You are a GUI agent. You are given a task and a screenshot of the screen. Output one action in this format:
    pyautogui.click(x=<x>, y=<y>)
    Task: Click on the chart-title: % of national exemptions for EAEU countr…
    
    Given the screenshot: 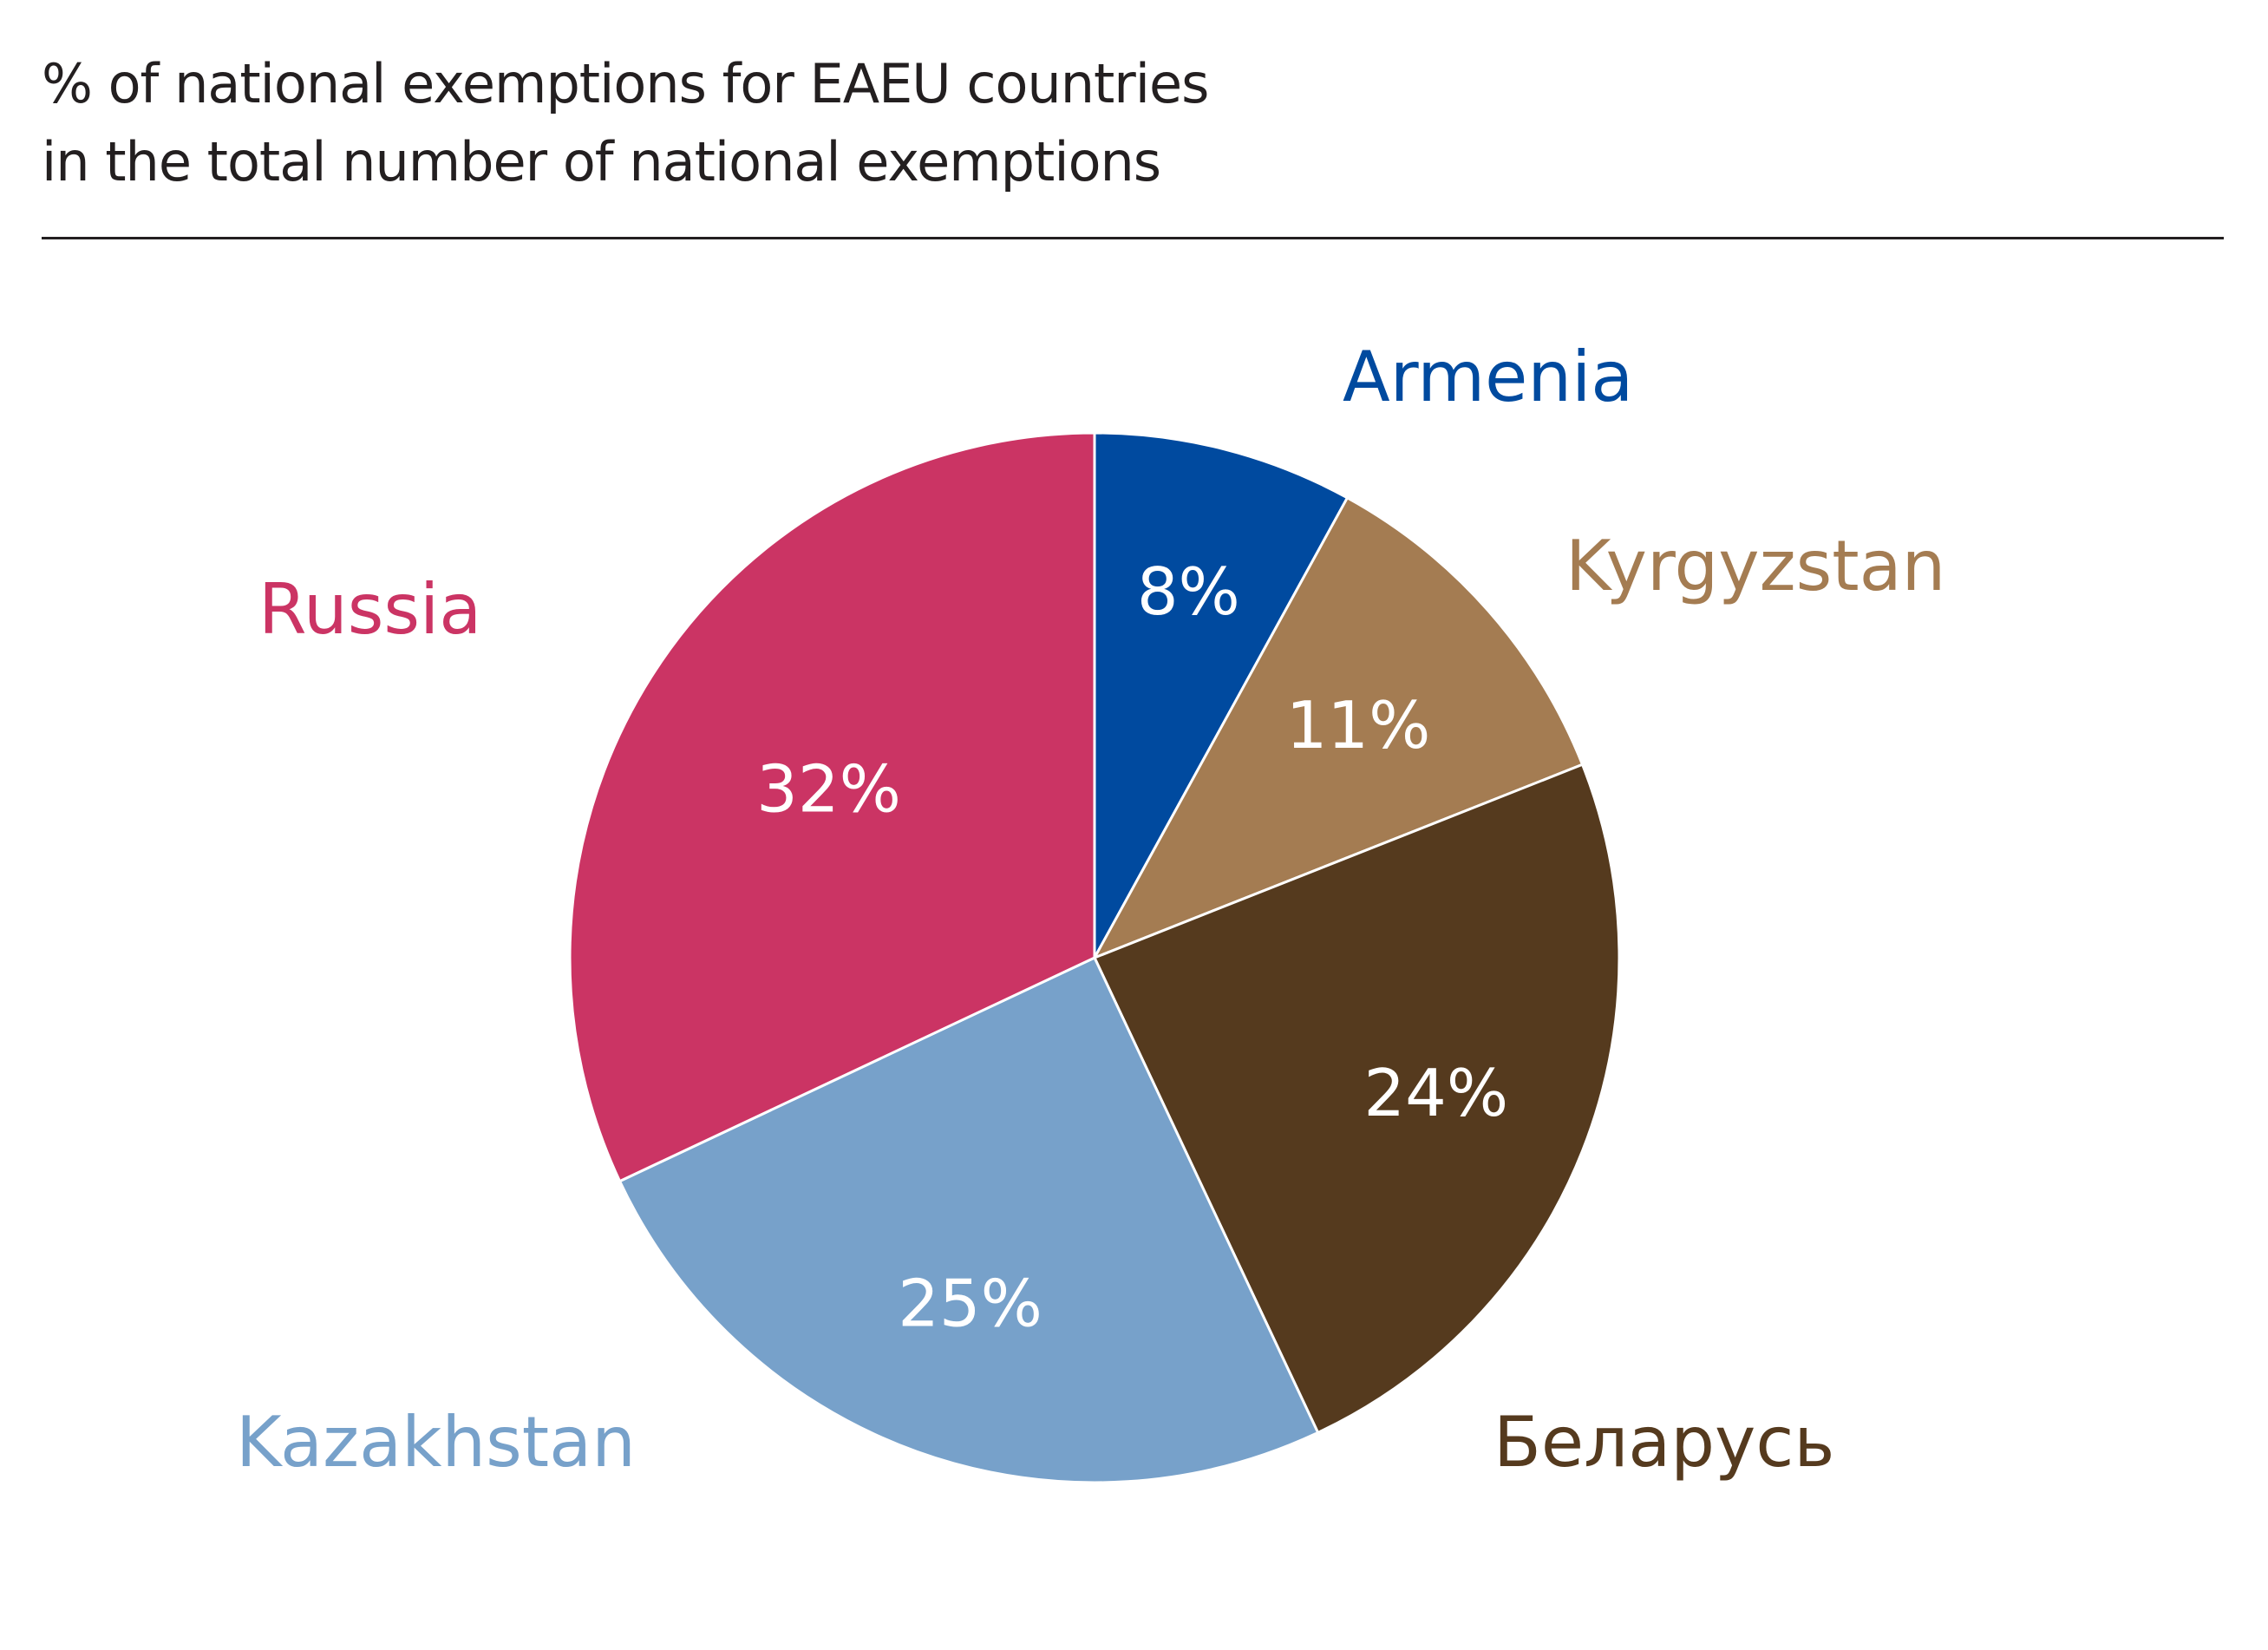 What is the action you would take?
    pyautogui.click(x=625, y=123)
    